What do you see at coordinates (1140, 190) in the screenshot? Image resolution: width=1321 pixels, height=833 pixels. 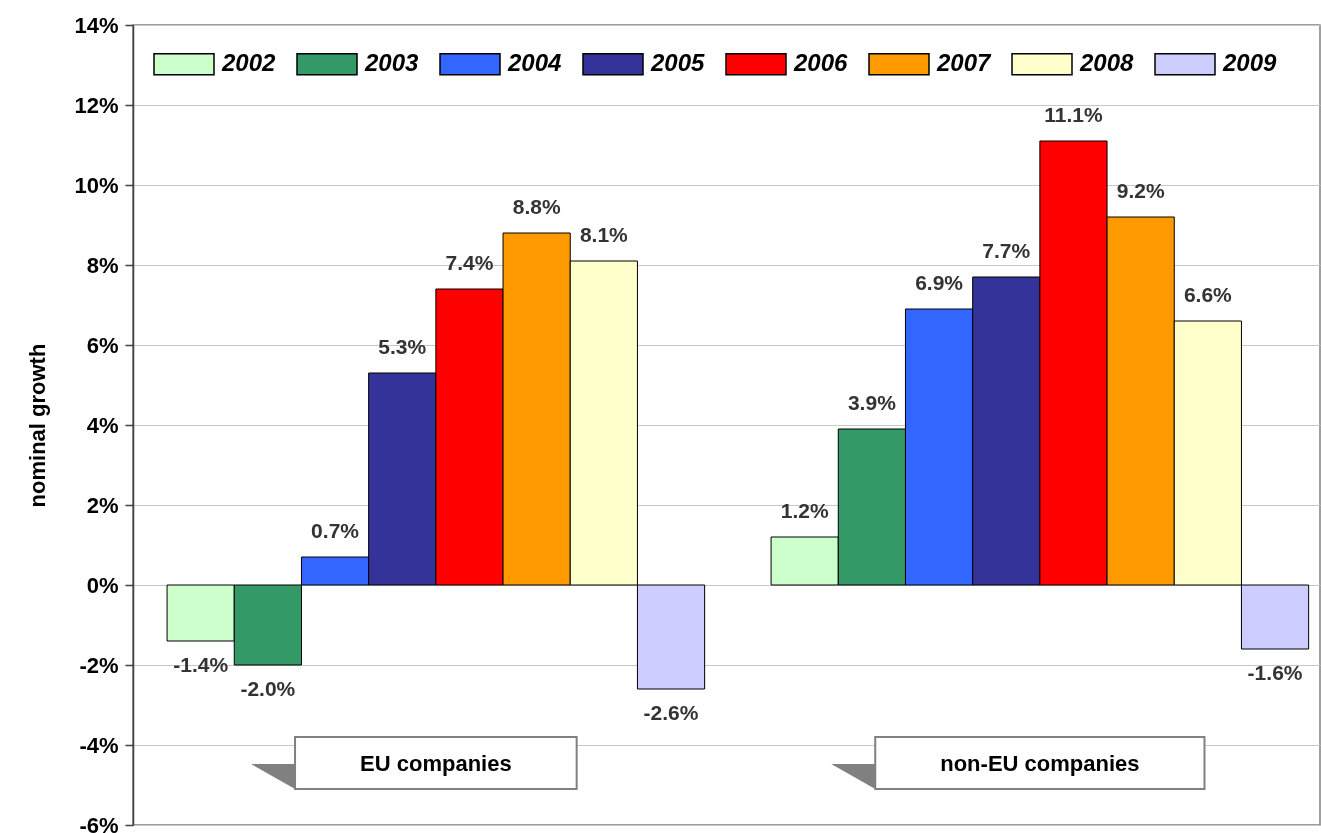 I see `data-label: 9.2%` at bounding box center [1140, 190].